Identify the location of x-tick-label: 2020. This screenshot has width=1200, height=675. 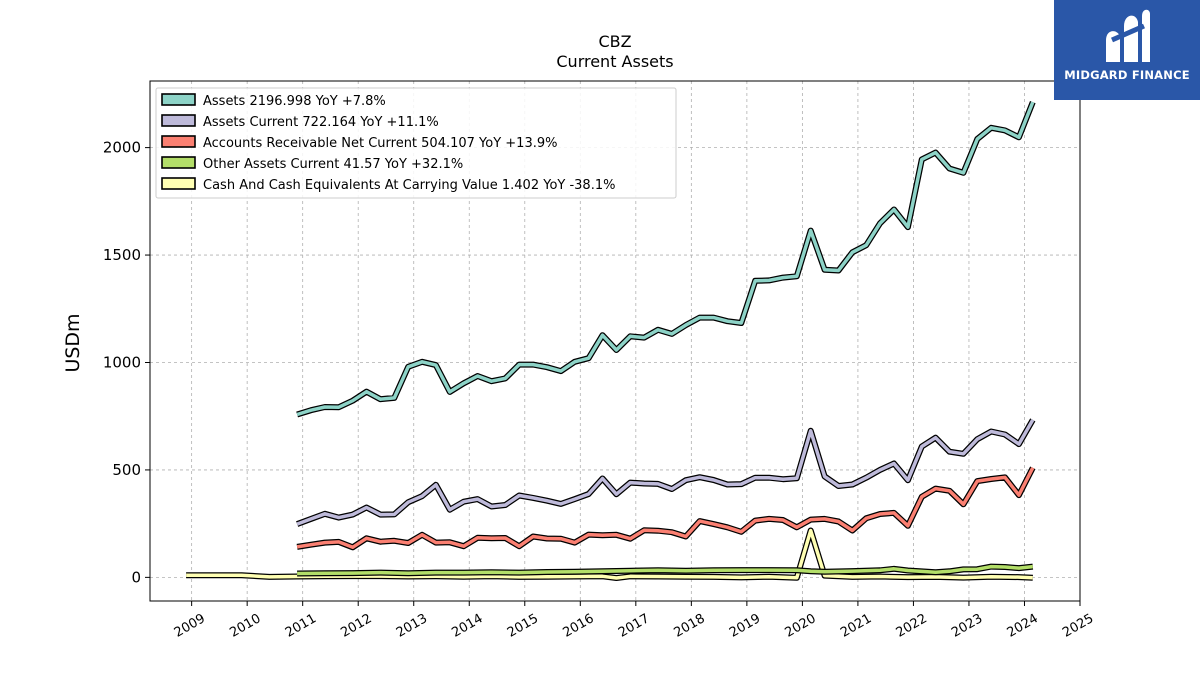
(801, 626).